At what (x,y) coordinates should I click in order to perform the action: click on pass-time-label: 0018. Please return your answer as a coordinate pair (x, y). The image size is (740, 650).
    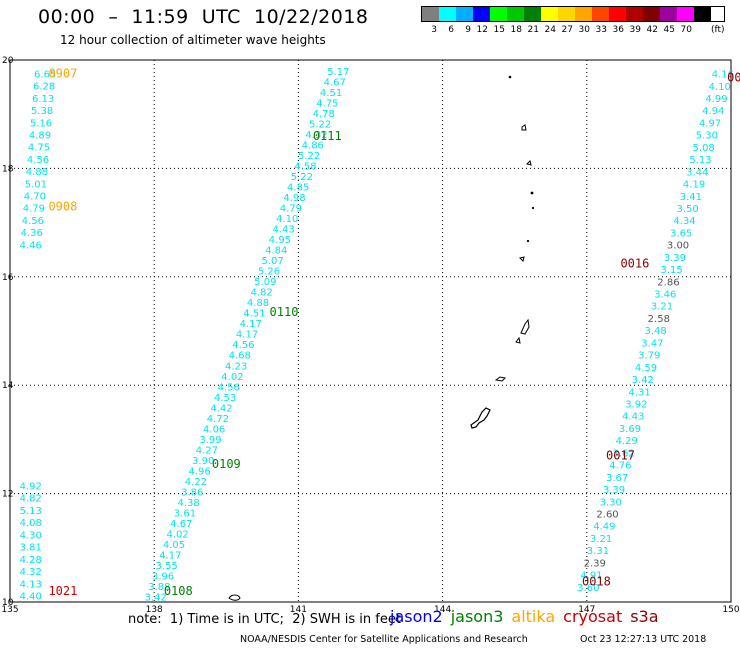
    Looking at the image, I should click on (596, 581).